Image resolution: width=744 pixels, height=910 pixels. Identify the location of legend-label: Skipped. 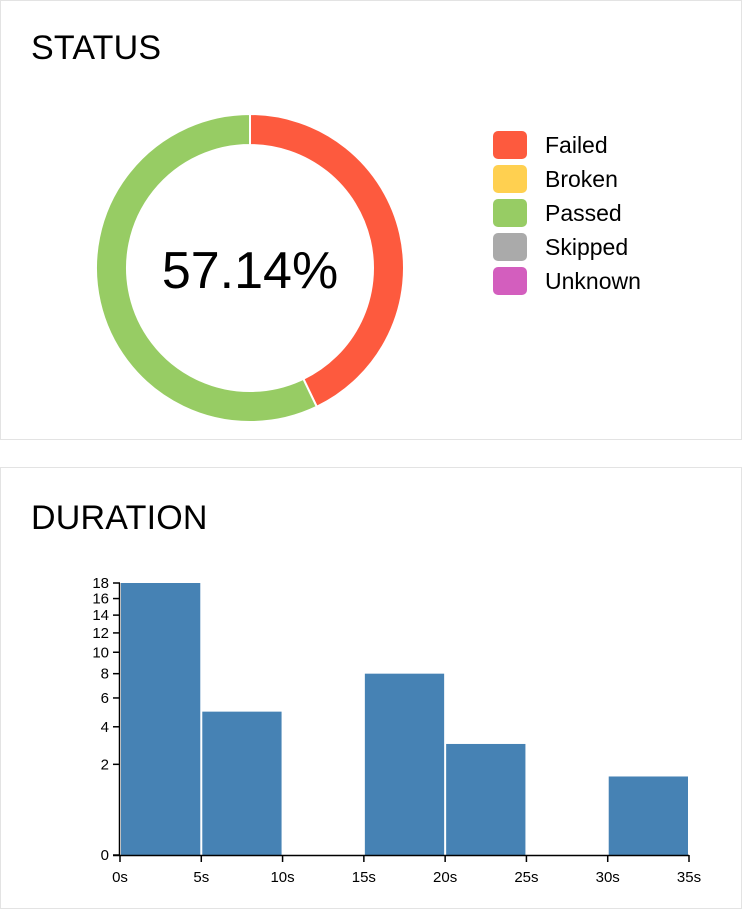
(587, 246).